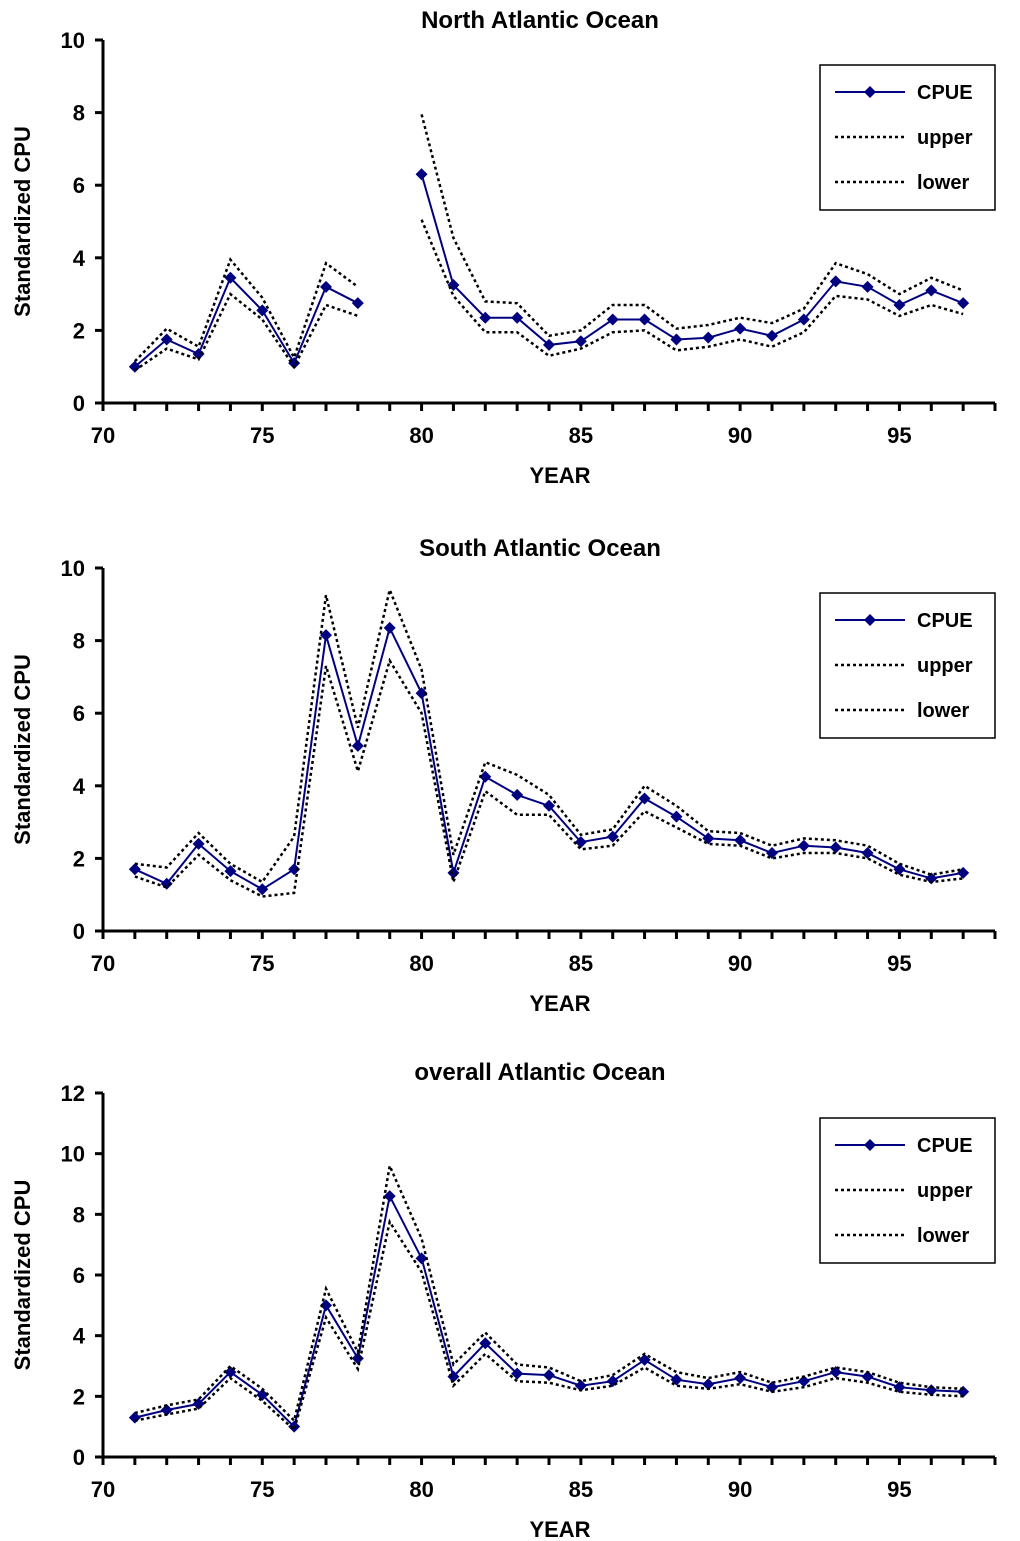  I want to click on chart-title: South Atlantic Ocean, so click(540, 548).